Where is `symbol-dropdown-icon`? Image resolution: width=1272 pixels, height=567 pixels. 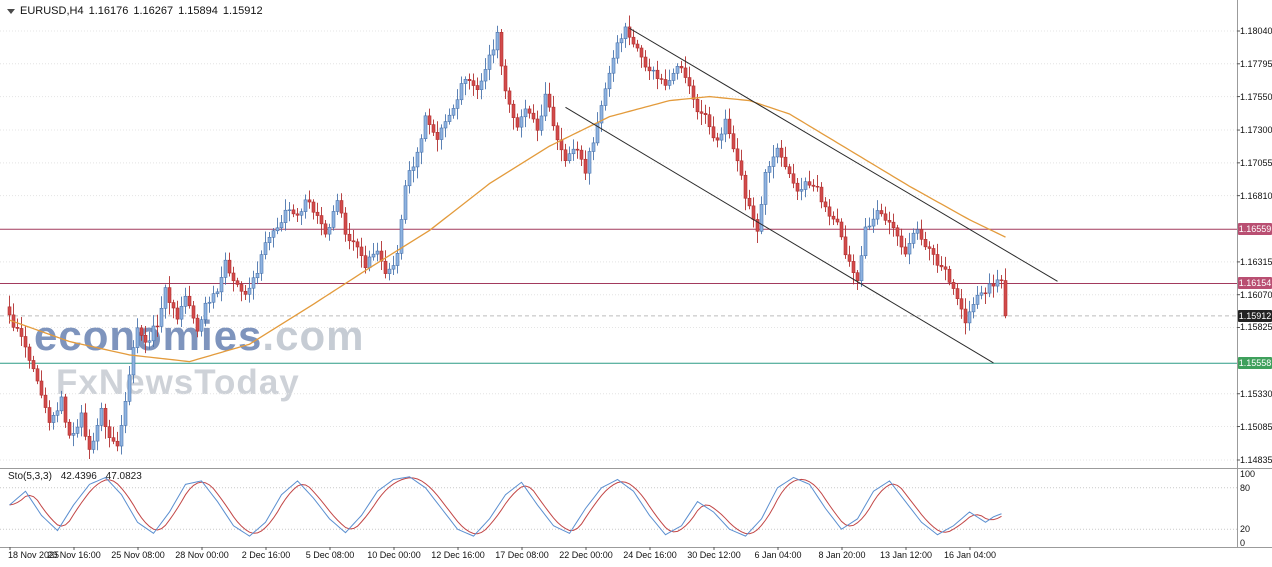 symbol-dropdown-icon is located at coordinates (11, 11).